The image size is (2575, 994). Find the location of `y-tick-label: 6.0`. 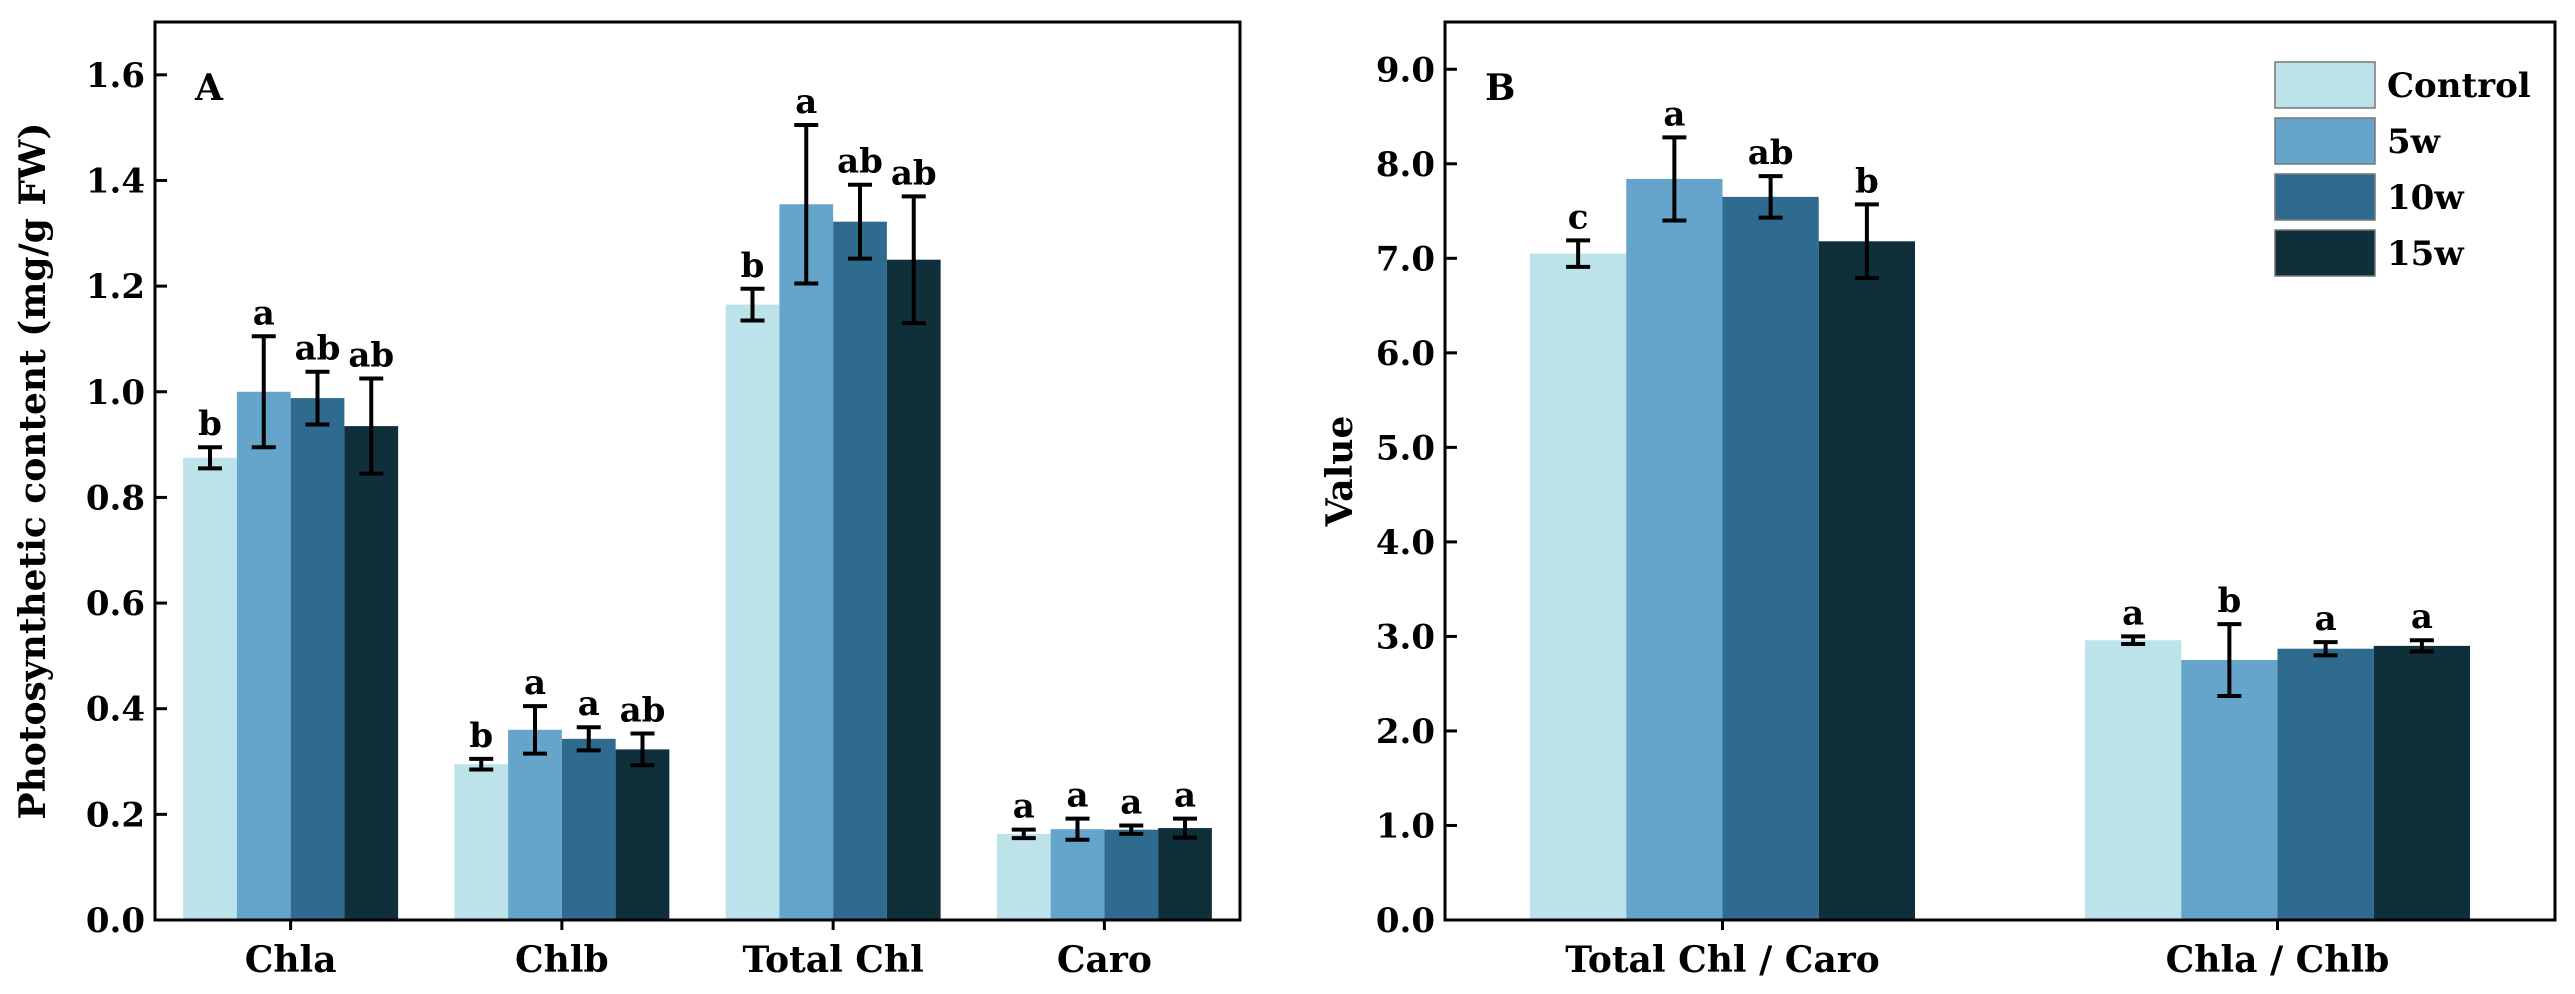

y-tick-label: 6.0 is located at coordinates (1405, 354).